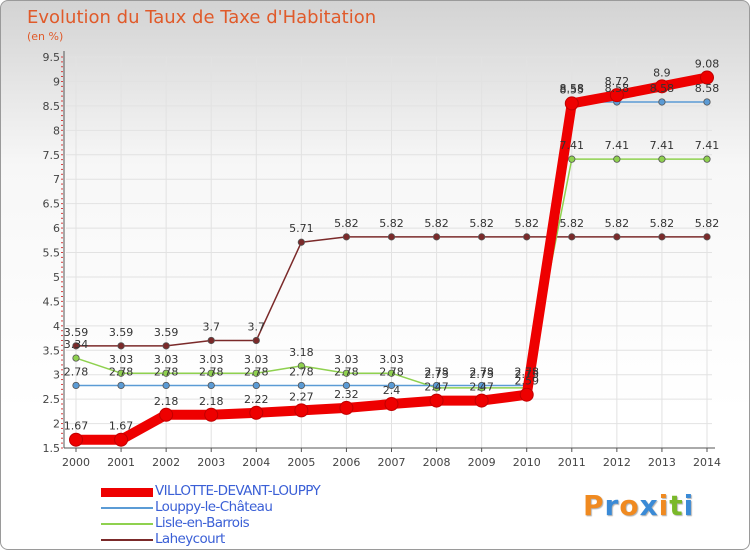  Describe the element at coordinates (572, 462) in the screenshot. I see `x-tick-label: 2011` at that location.